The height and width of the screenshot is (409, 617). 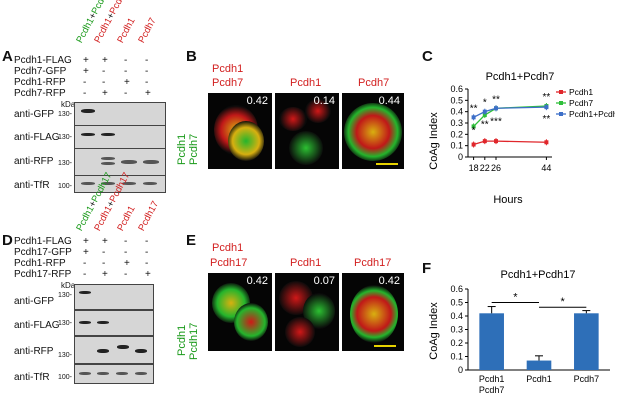 I want to click on y-tick-label: 0.2, so click(x=456, y=134).